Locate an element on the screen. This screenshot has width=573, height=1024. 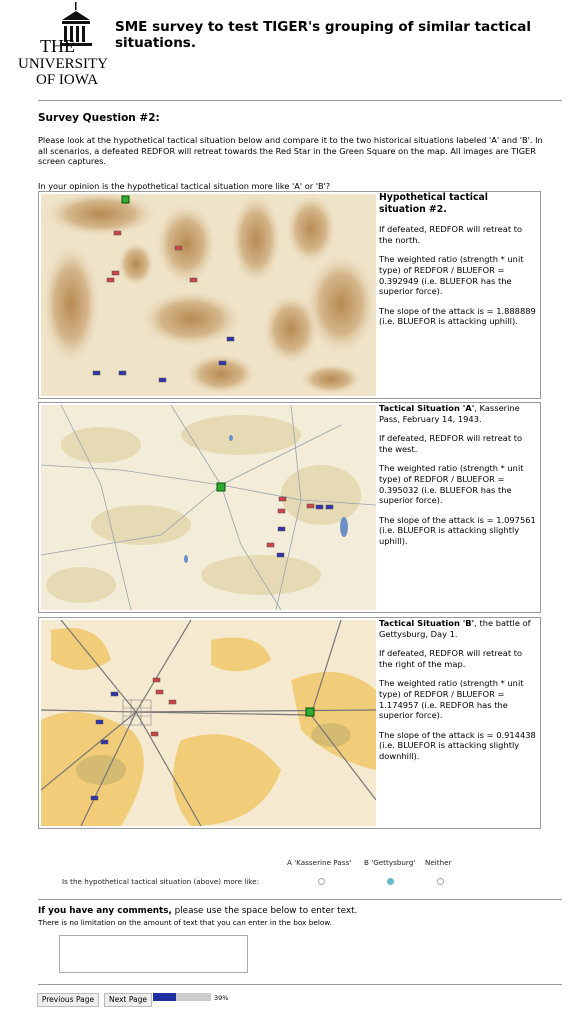
logo-university: UNIVERSITY is located at coordinates (63, 64).